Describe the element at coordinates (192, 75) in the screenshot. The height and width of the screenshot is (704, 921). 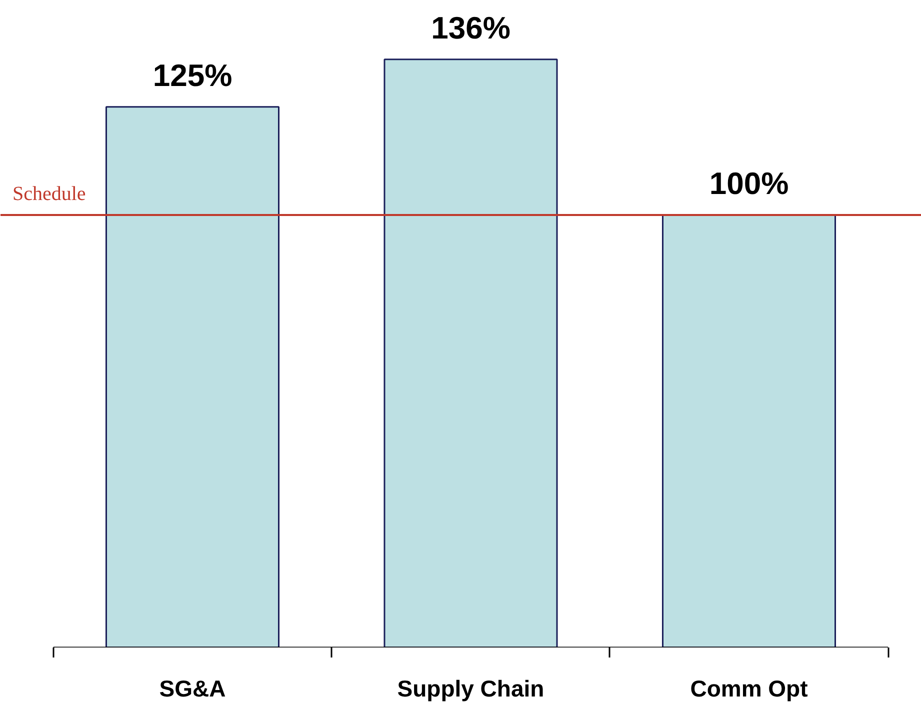
I see `data-label: 125%` at that location.